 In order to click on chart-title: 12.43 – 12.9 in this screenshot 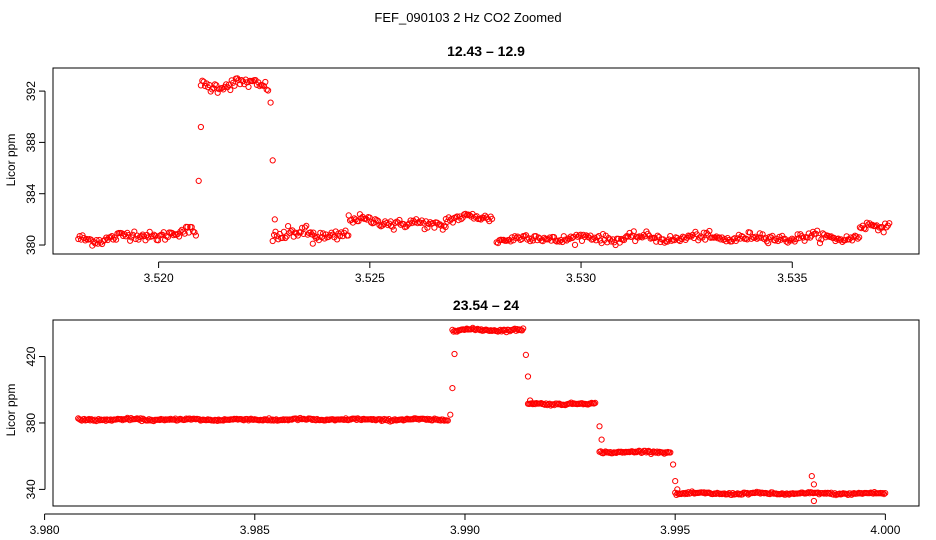, I will do `click(486, 51)`.